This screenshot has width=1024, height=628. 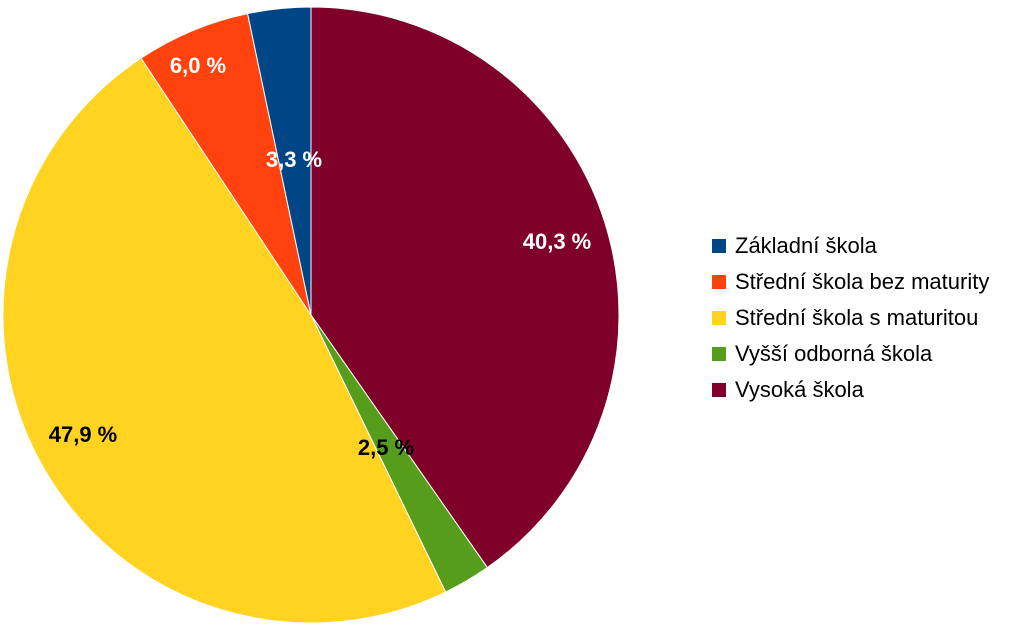 What do you see at coordinates (867, 390) in the screenshot?
I see `legend-item: Vysoká škola` at bounding box center [867, 390].